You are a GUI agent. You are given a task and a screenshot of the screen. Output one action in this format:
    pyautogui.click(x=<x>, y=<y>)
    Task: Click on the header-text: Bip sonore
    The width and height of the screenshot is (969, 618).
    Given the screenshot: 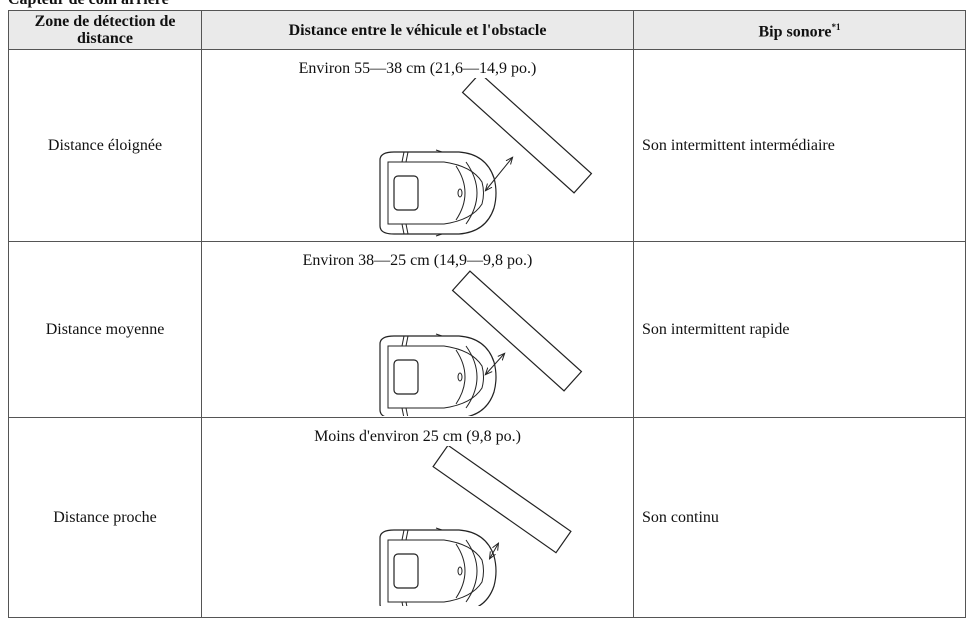 What is the action you would take?
    pyautogui.click(x=795, y=32)
    